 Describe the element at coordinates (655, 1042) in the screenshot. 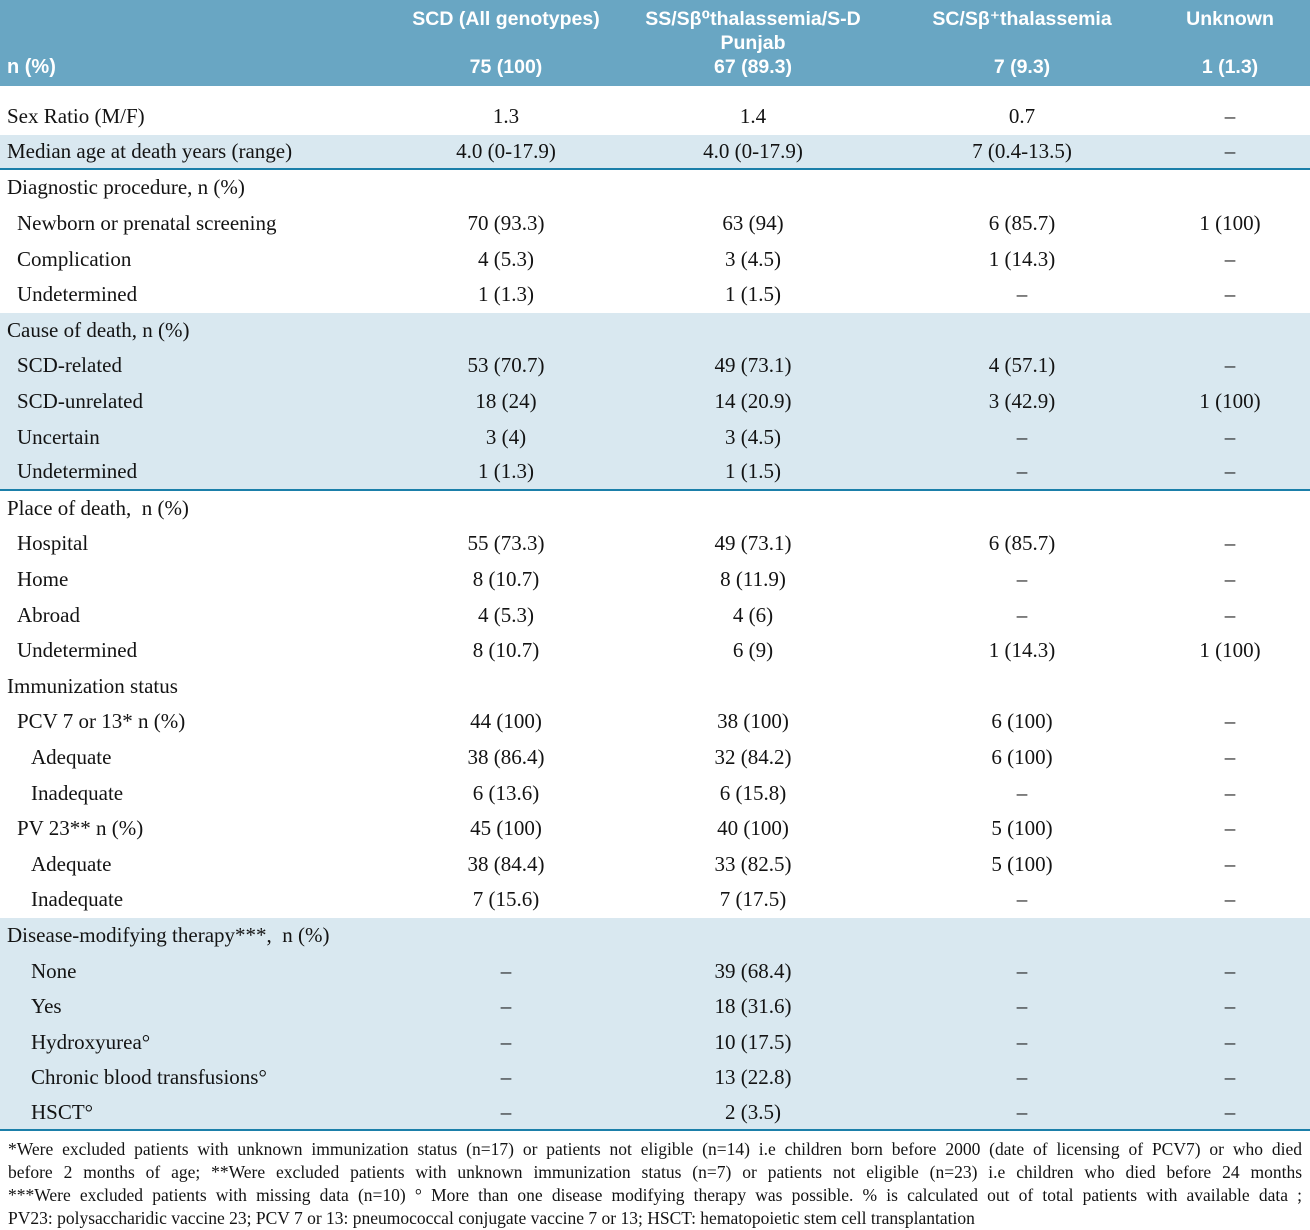

I see `table-row: Hydroxyurea° – 10 (17.5) – –` at that location.